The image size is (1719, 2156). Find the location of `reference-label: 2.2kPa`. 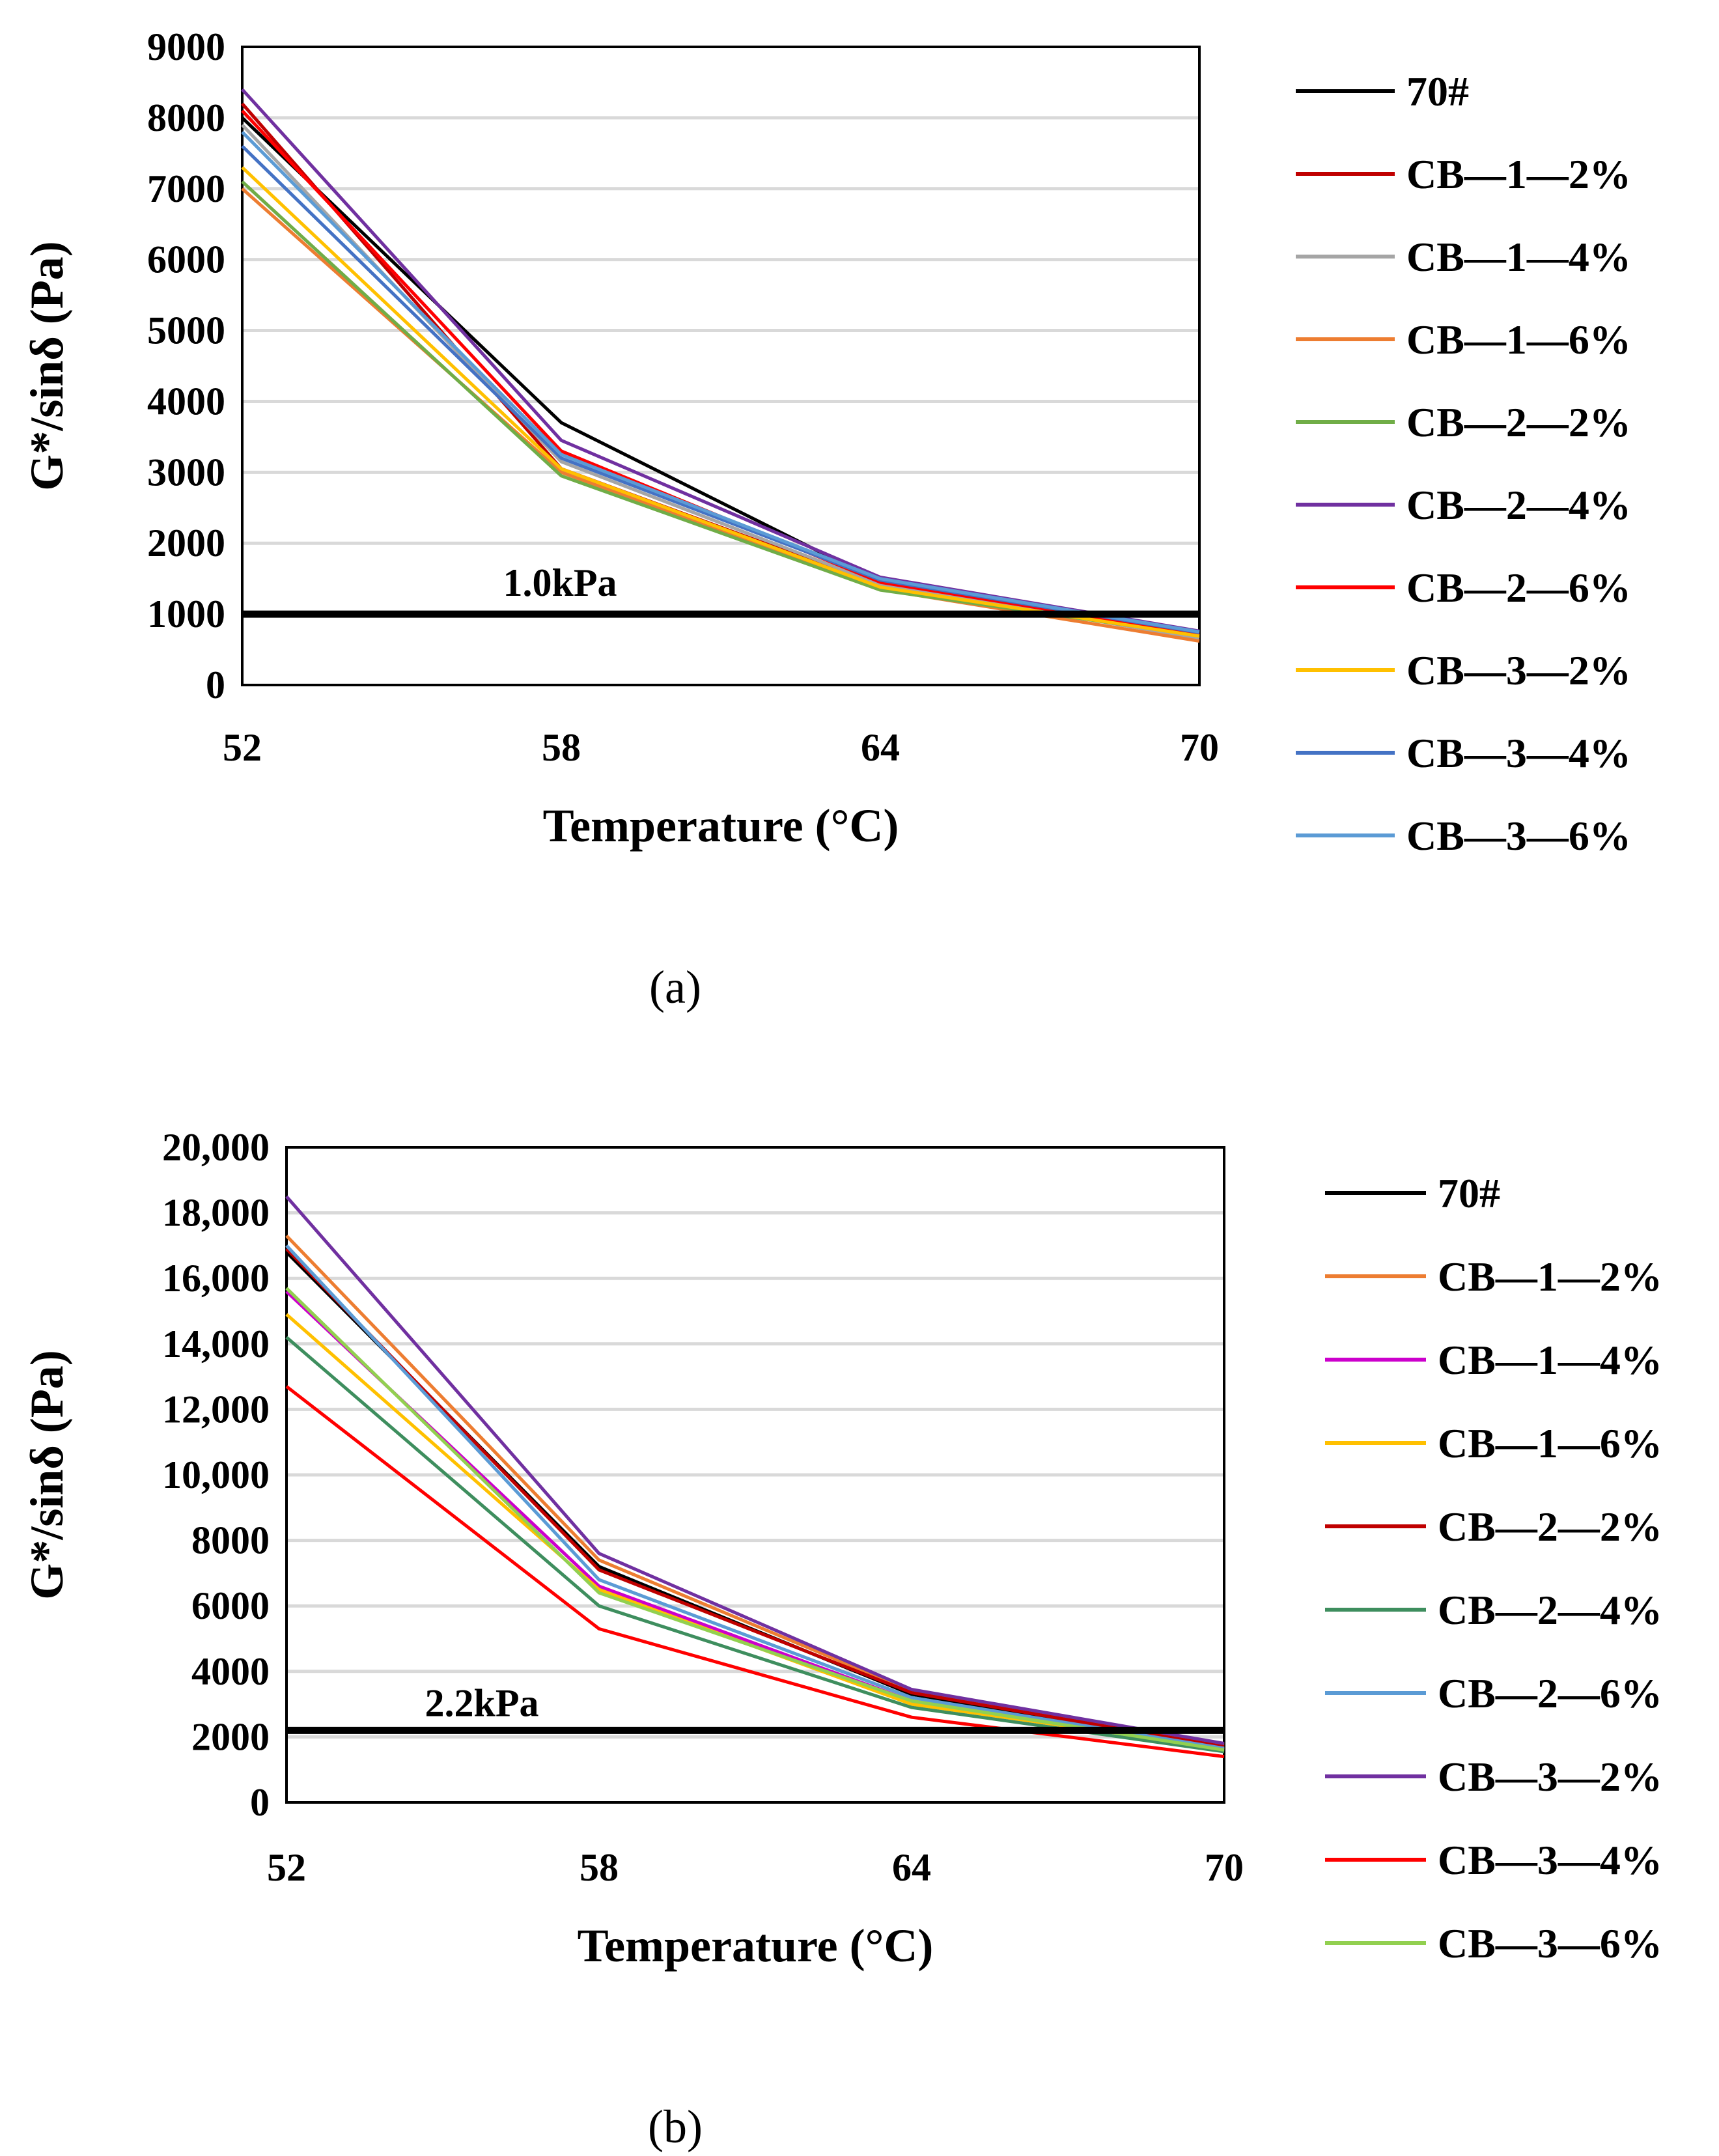

reference-label: 2.2kPa is located at coordinates (481, 1703).